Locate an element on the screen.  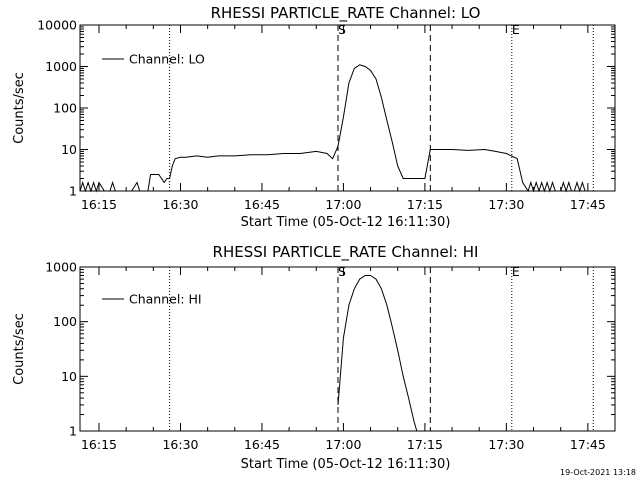
y-tick-label: 10000 is located at coordinates (57, 25).